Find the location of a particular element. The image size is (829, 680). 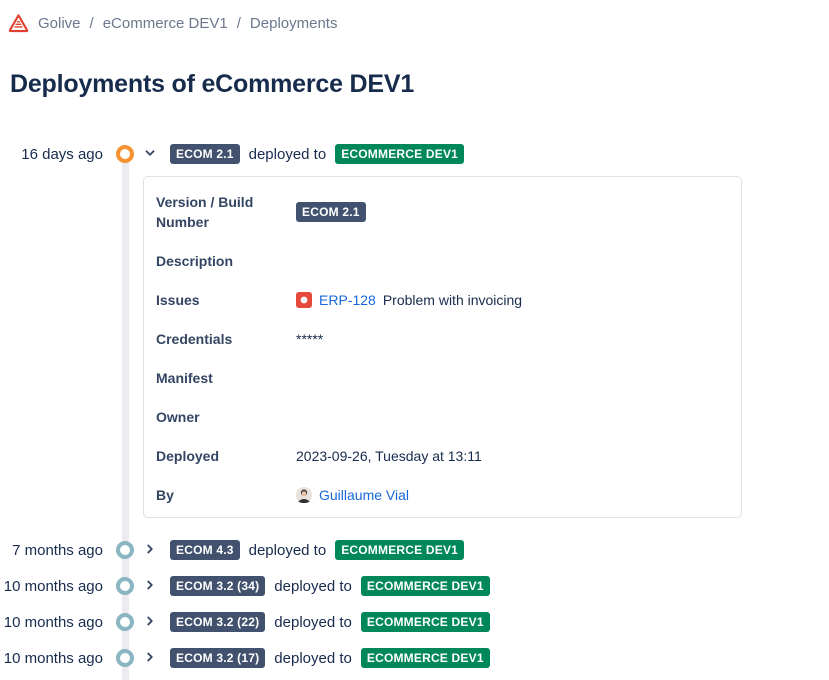

bug-icon is located at coordinates (304, 300).